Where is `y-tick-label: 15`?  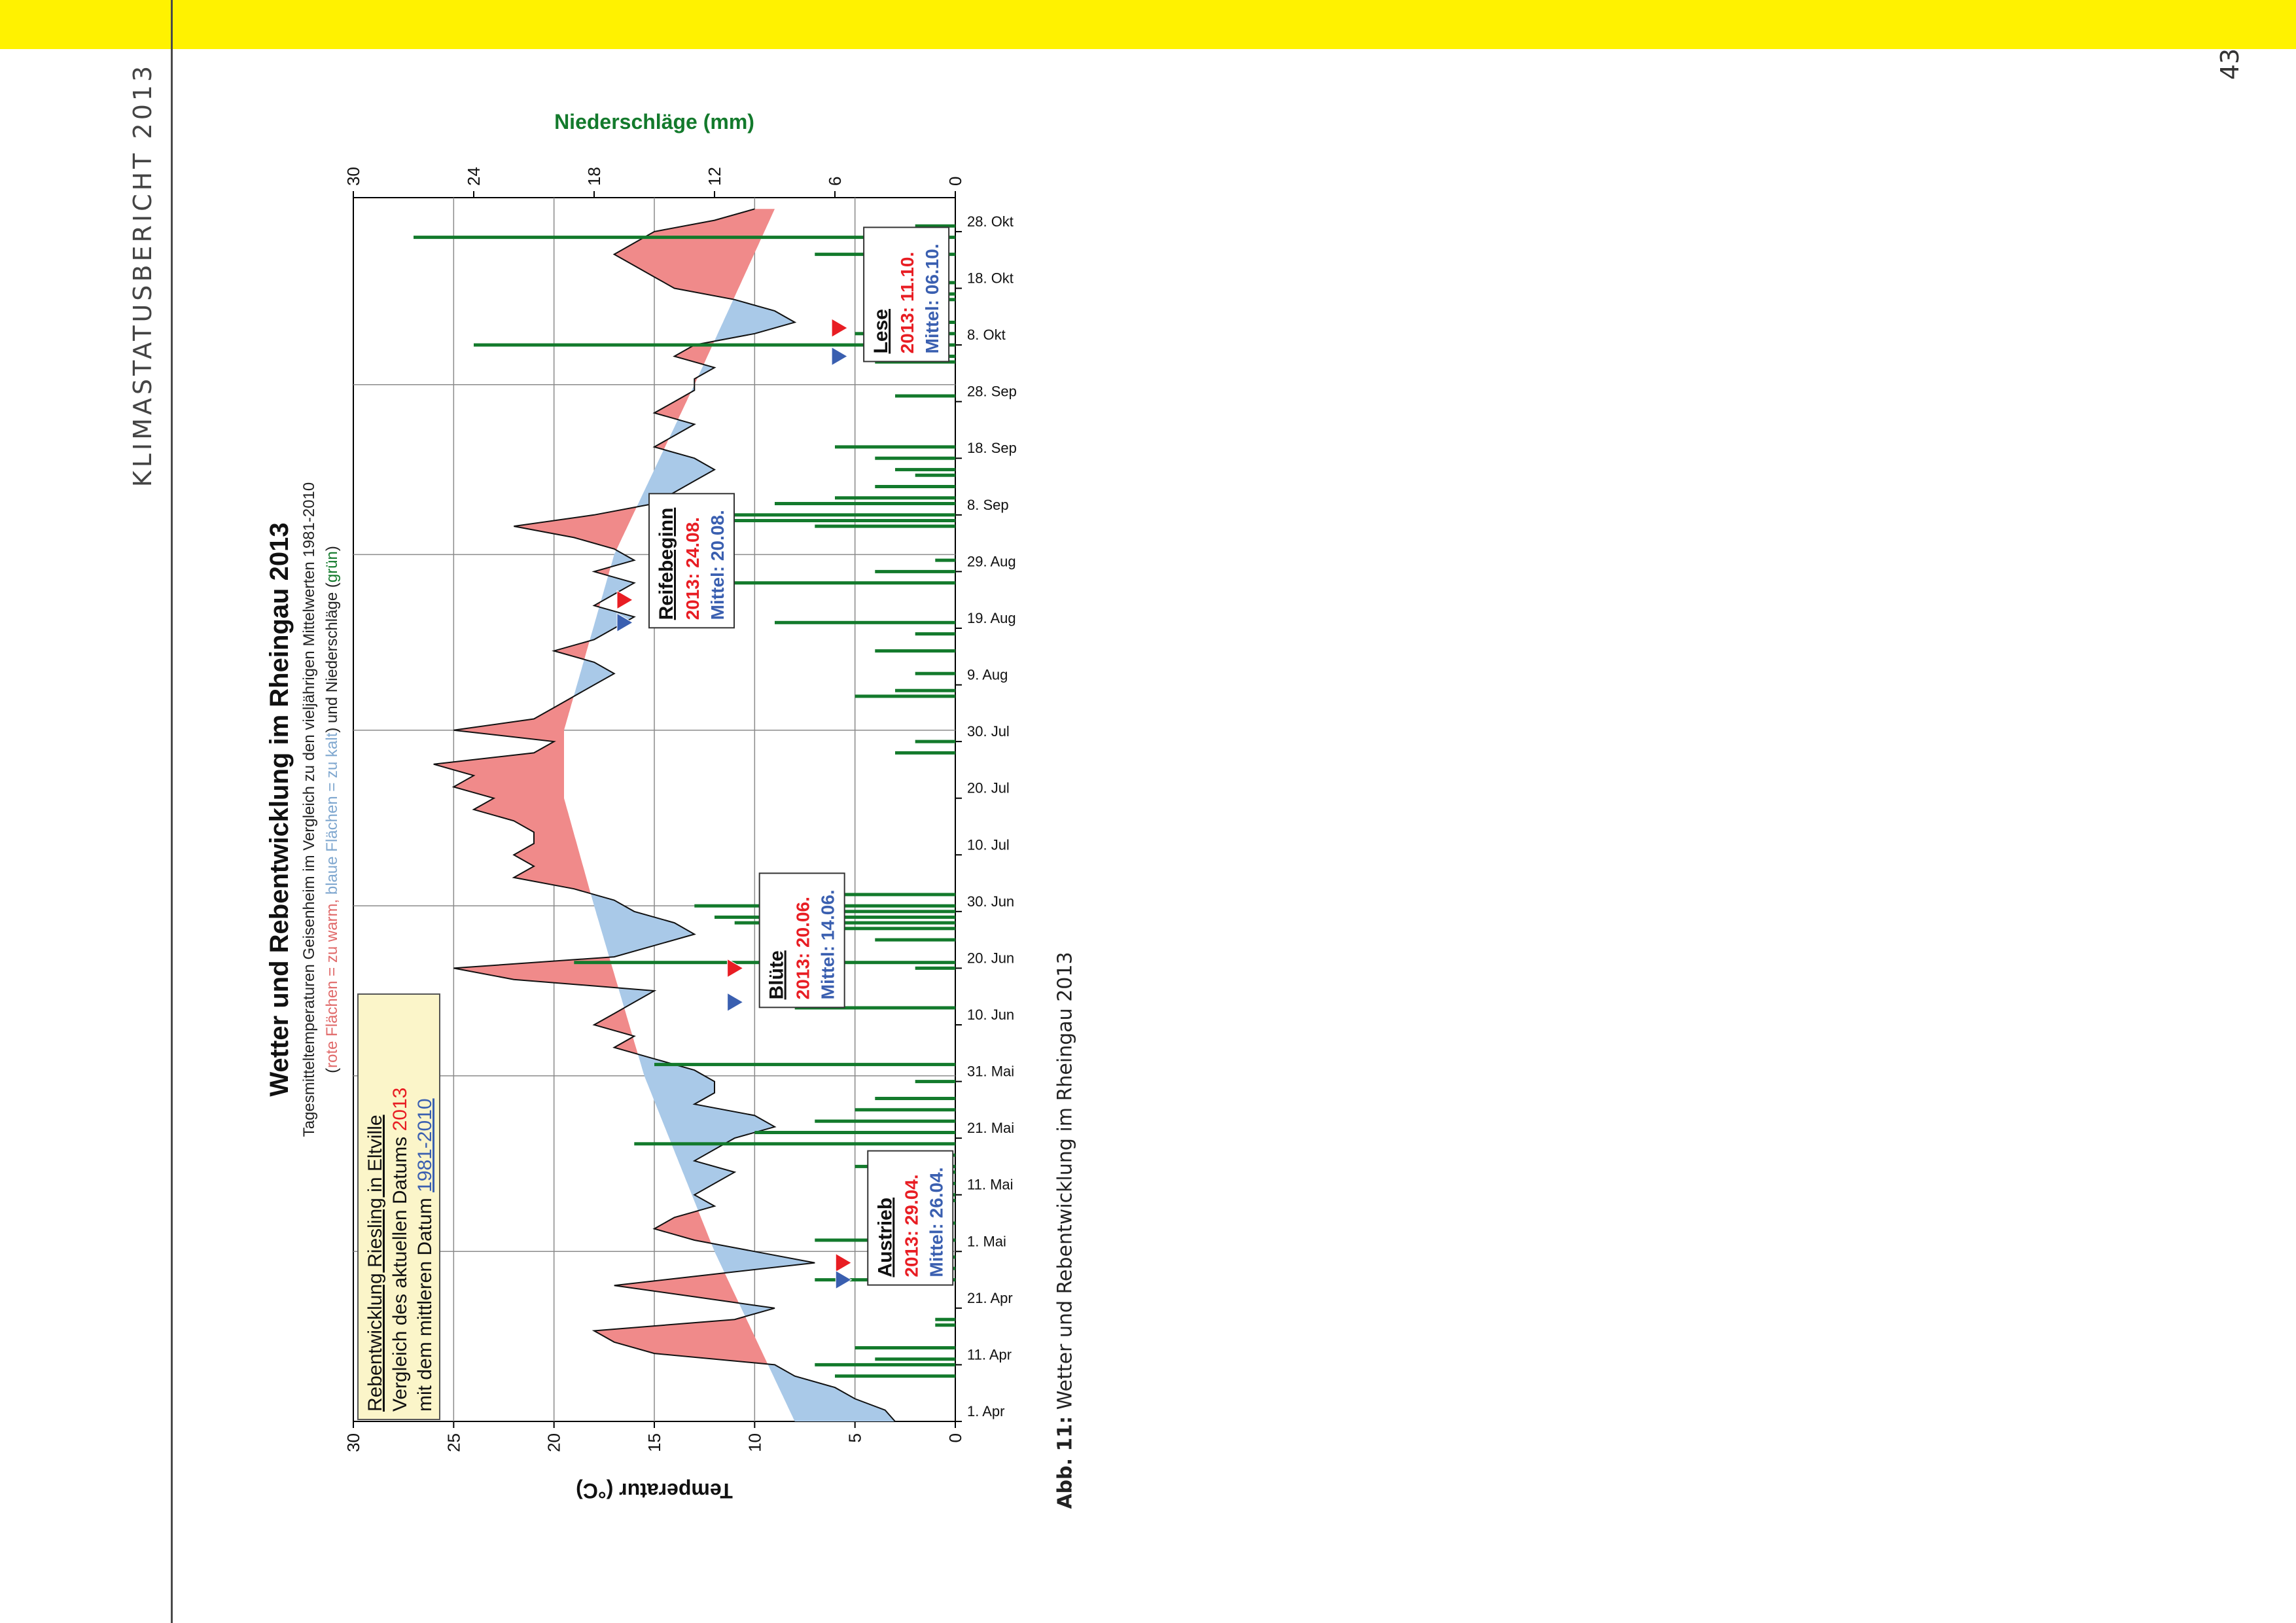
y-tick-label: 15 is located at coordinates (654, 1442).